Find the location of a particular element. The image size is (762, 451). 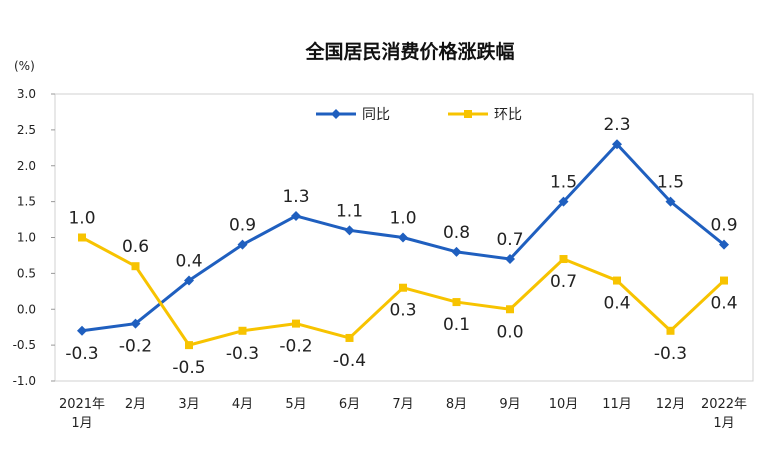

x-tick-label: 2月 is located at coordinates (135, 404).